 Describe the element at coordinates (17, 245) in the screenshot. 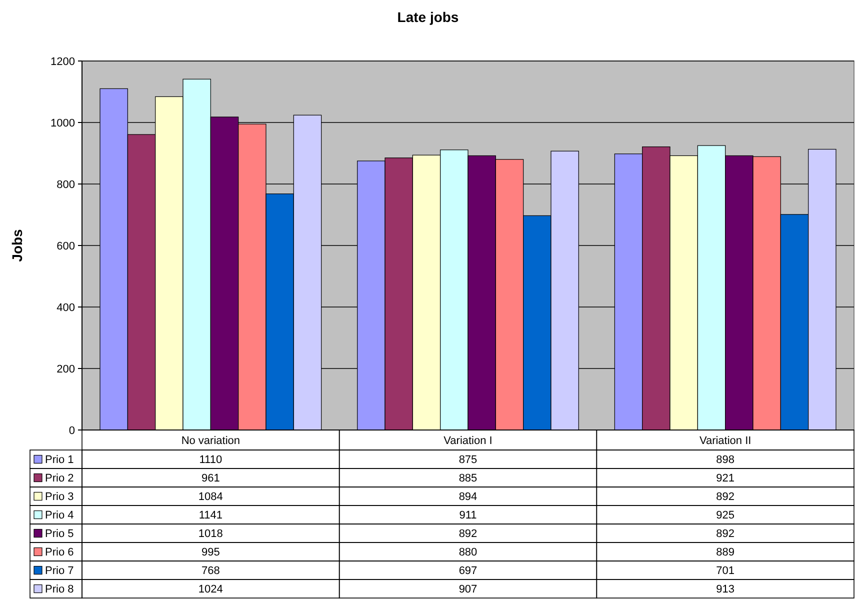

I see `y-axis-title: Jobs` at that location.